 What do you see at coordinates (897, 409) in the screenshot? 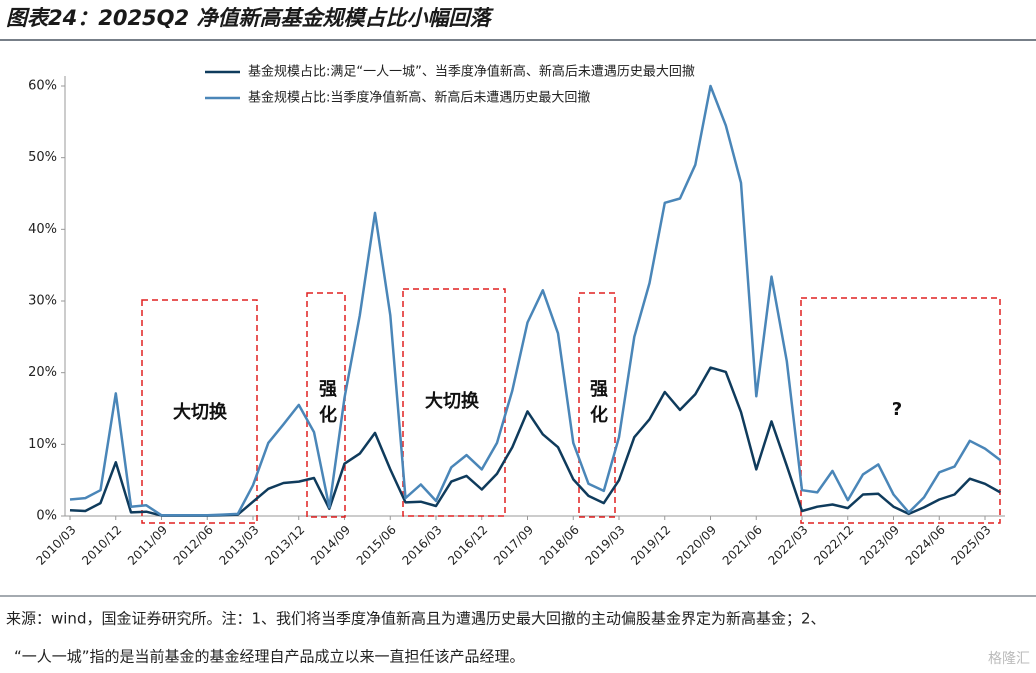
I see `annotation: ?` at bounding box center [897, 409].